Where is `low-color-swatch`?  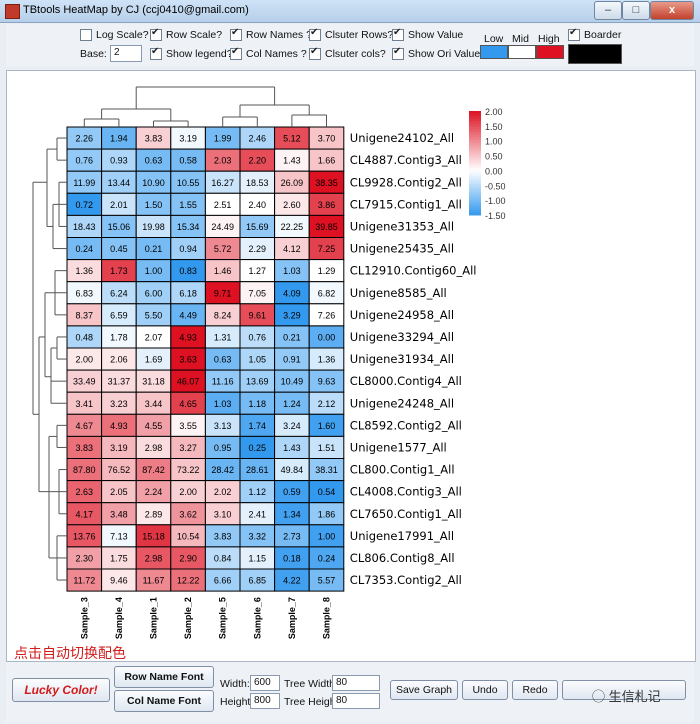
low-color-swatch is located at coordinates (494, 52).